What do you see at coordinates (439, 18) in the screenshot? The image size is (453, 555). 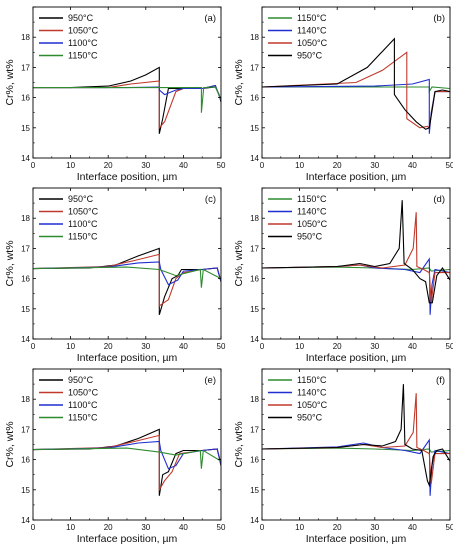 I see `panel-label: (b)` at bounding box center [439, 18].